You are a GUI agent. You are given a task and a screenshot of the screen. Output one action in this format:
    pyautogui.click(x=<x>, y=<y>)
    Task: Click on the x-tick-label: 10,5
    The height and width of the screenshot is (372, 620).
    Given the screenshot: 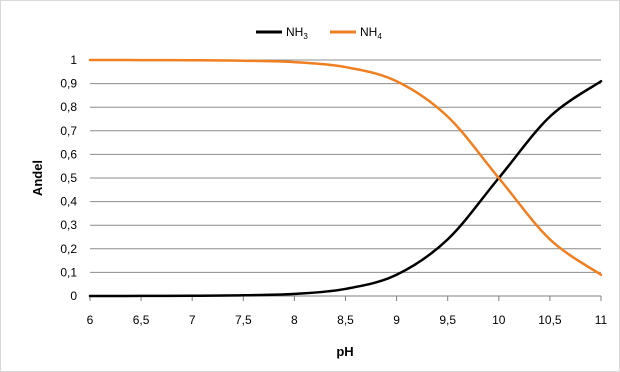 What is the action you would take?
    pyautogui.click(x=550, y=320)
    